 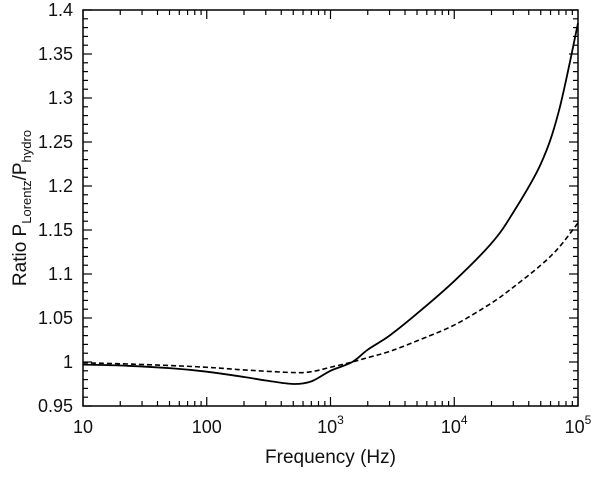 I want to click on y-tick-label: 1.1, so click(x=60, y=274).